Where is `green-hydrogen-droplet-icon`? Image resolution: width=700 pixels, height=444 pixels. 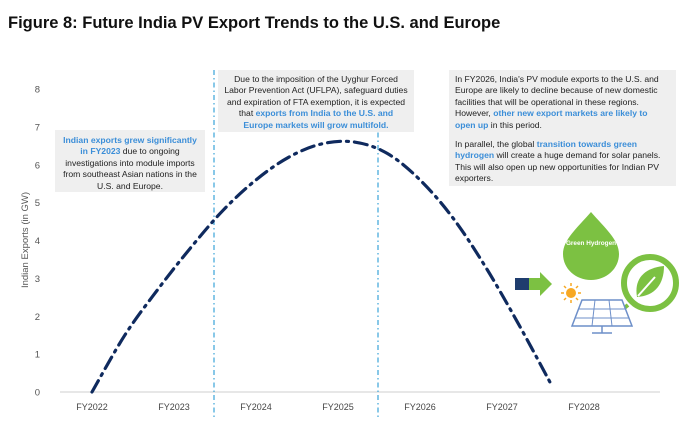
green-hydrogen-droplet-icon is located at coordinates (591, 246).